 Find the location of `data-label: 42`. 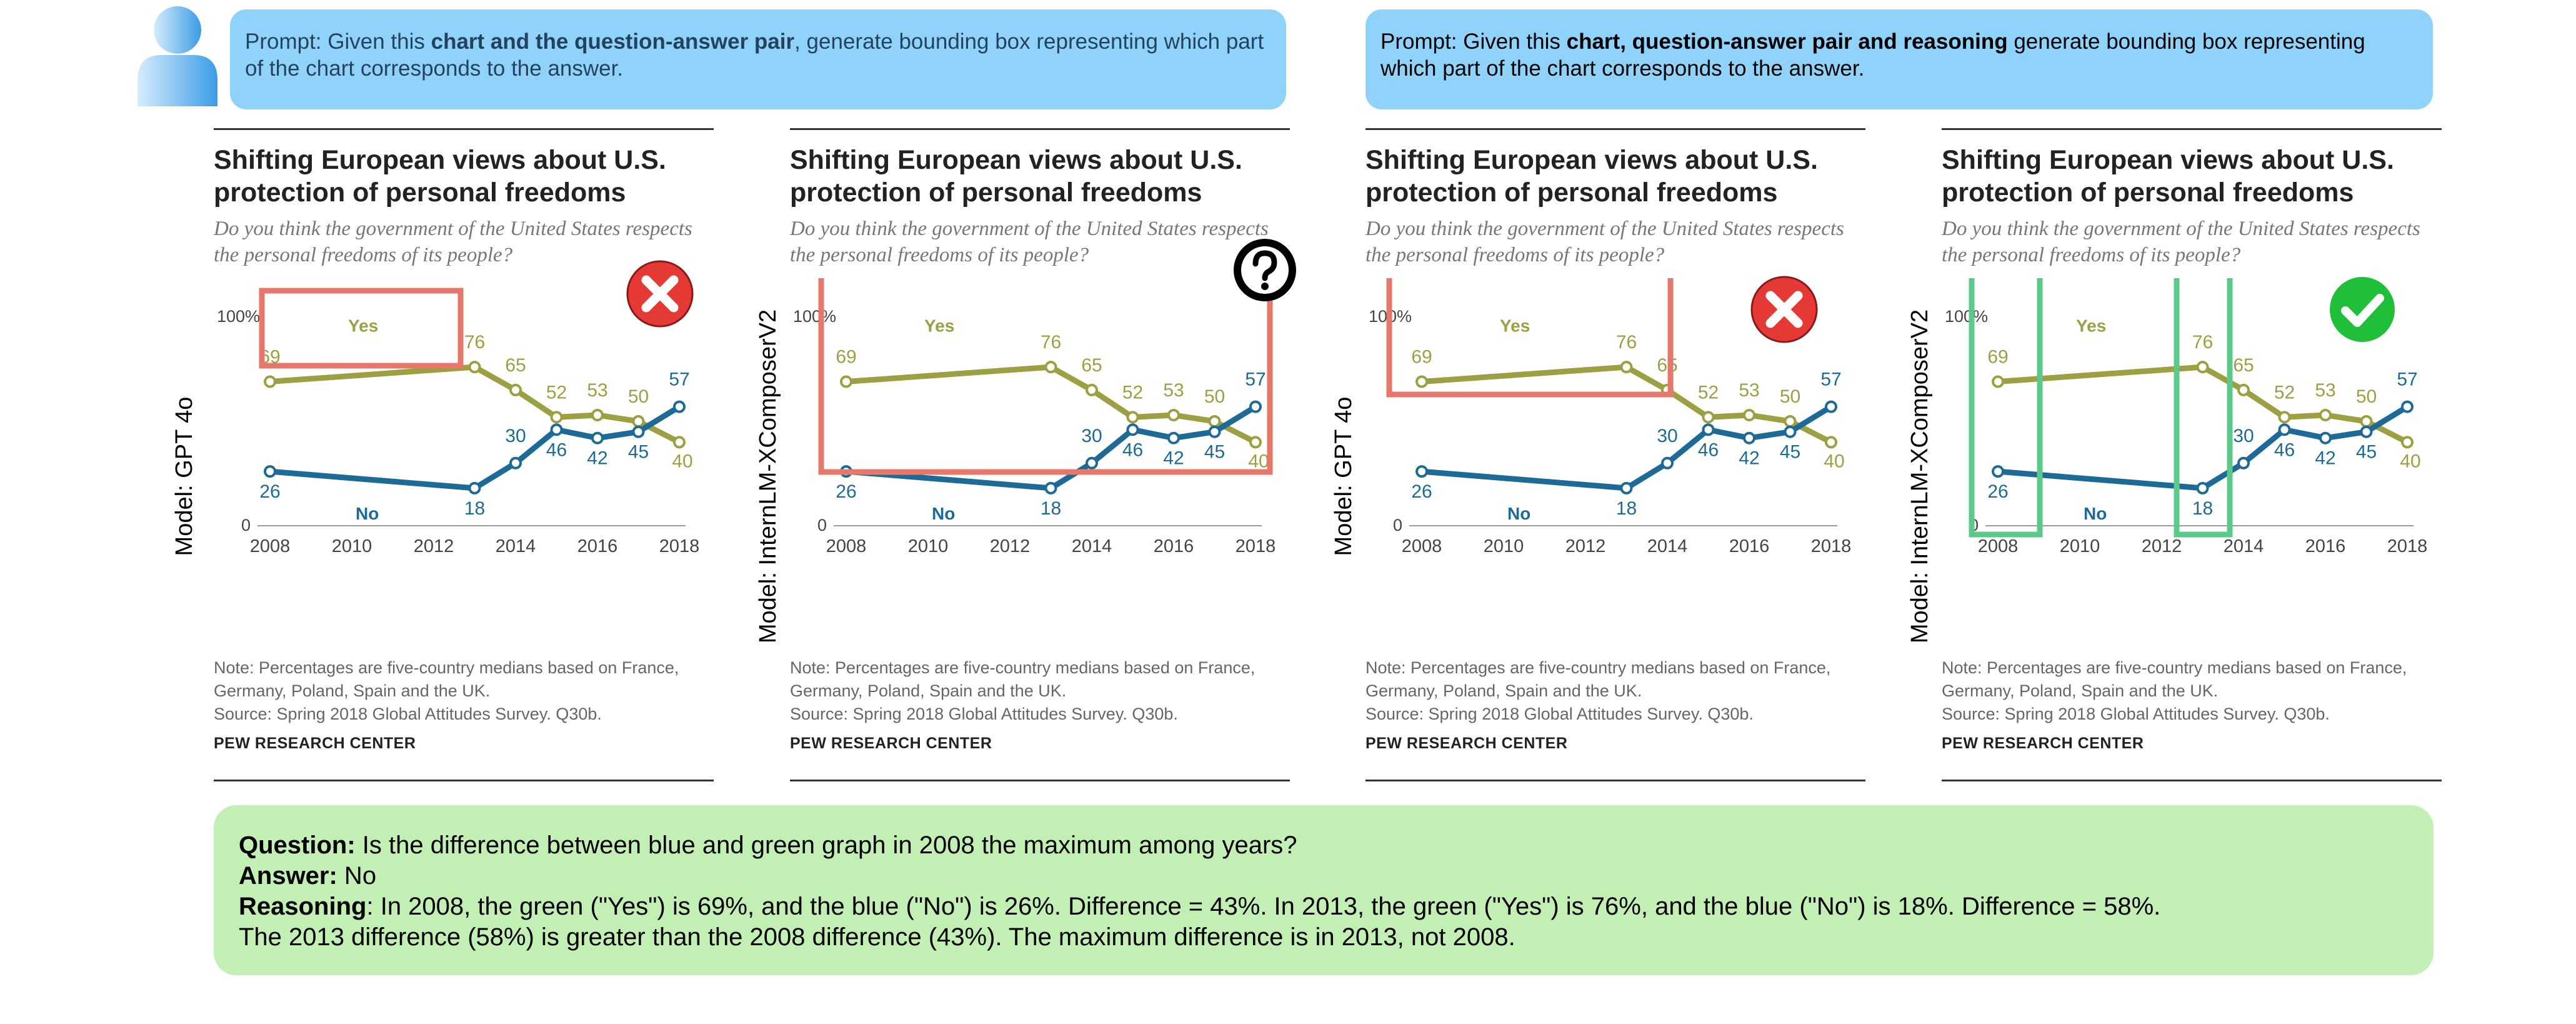

data-label: 42 is located at coordinates (2325, 458).